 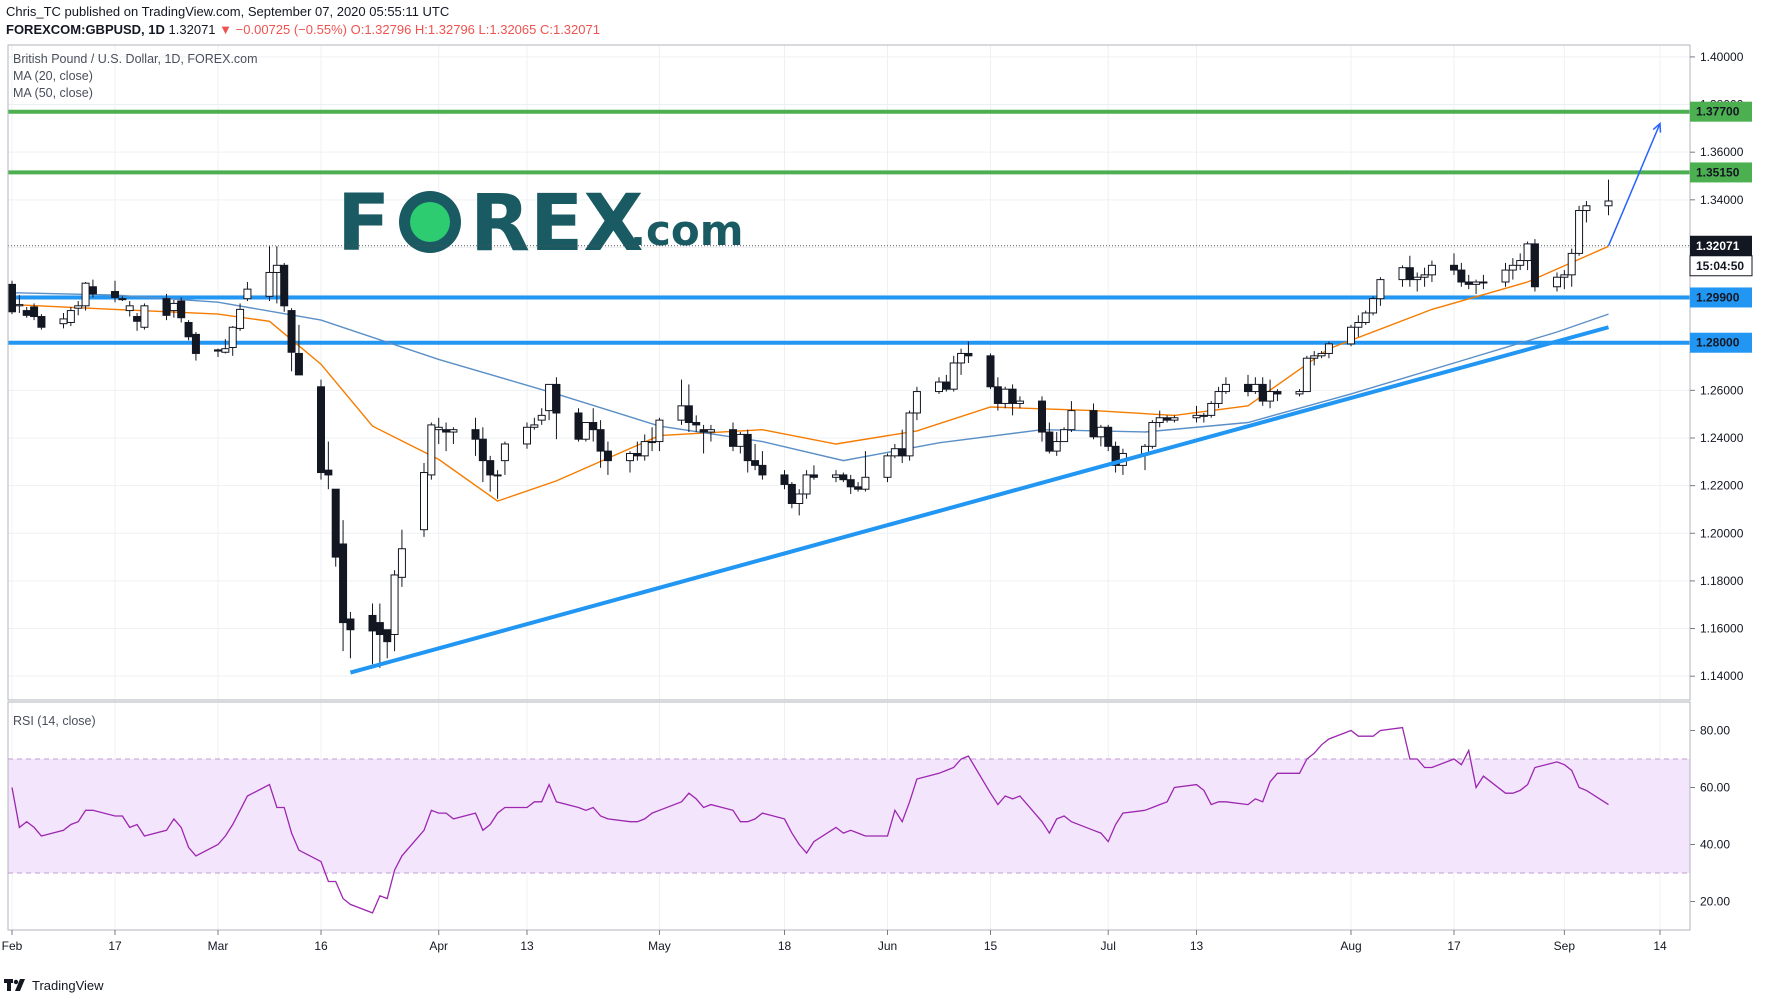 What do you see at coordinates (1715, 731) in the screenshot?
I see `rsi-tick-label: 80.00` at bounding box center [1715, 731].